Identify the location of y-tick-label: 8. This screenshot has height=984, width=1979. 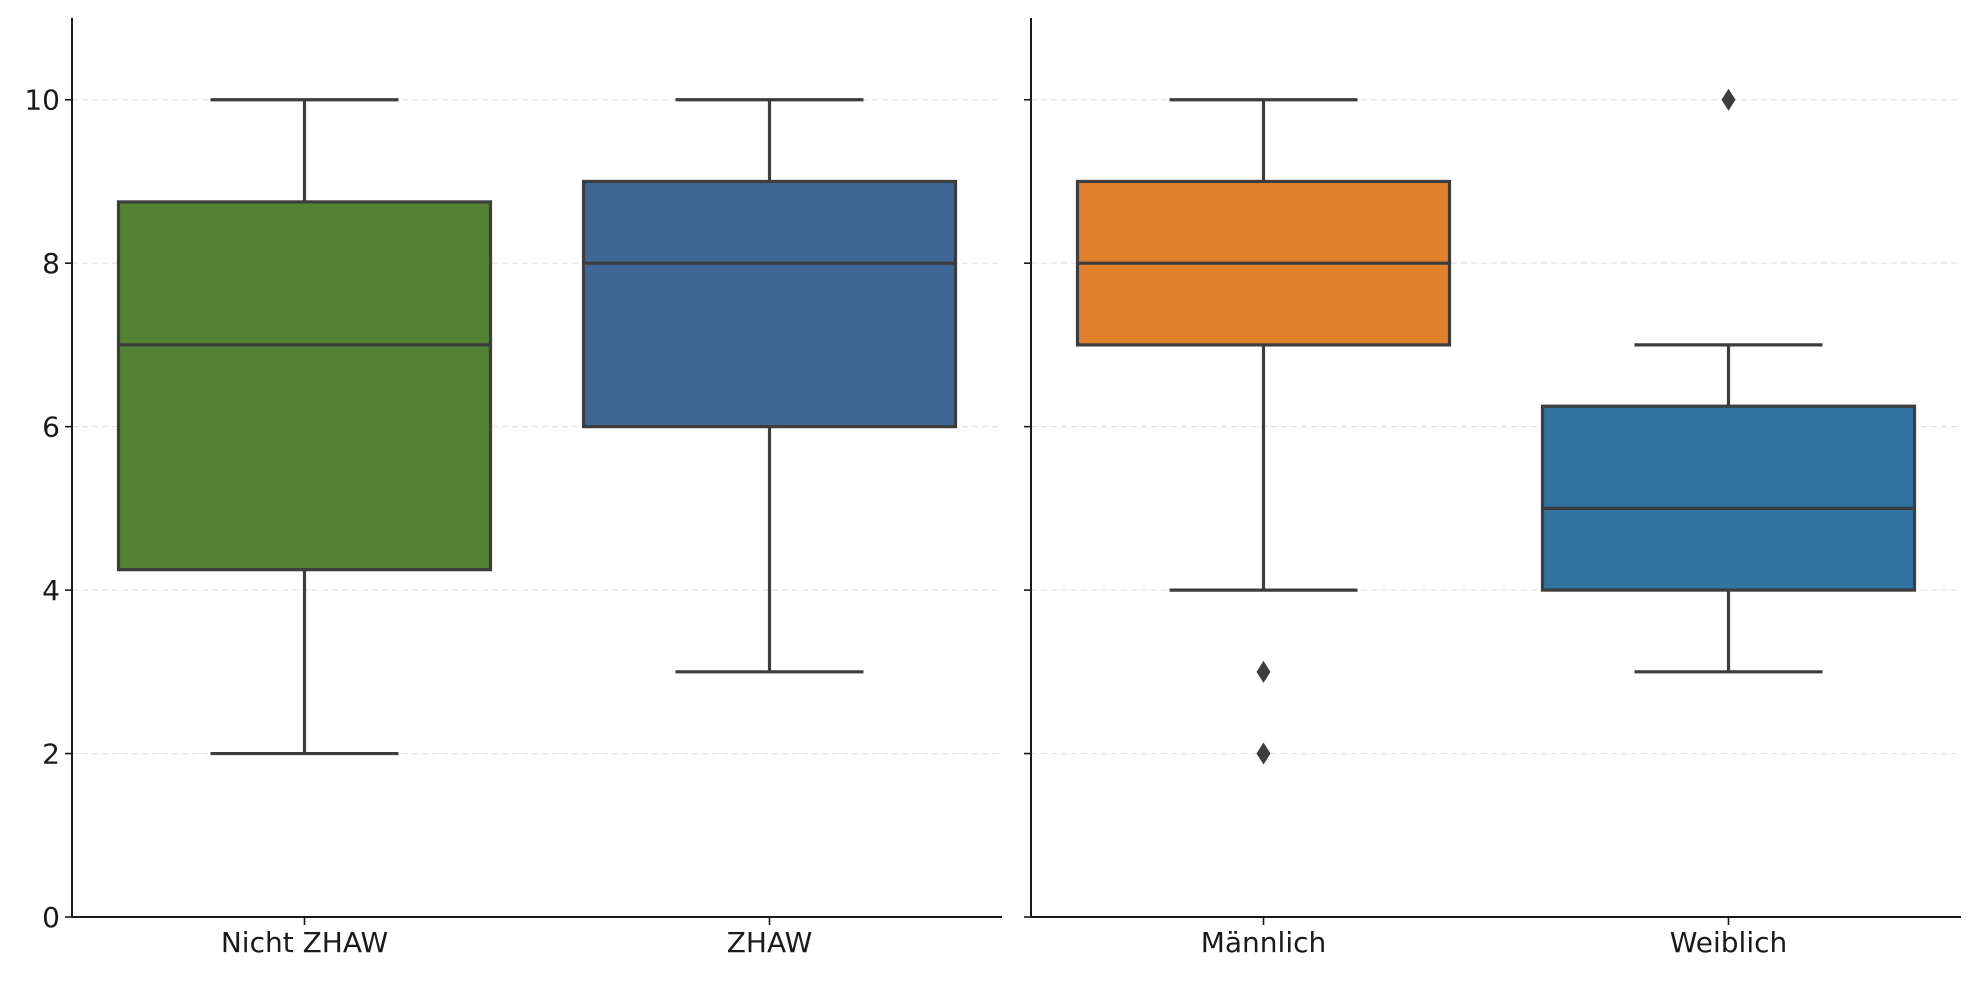
(51, 263).